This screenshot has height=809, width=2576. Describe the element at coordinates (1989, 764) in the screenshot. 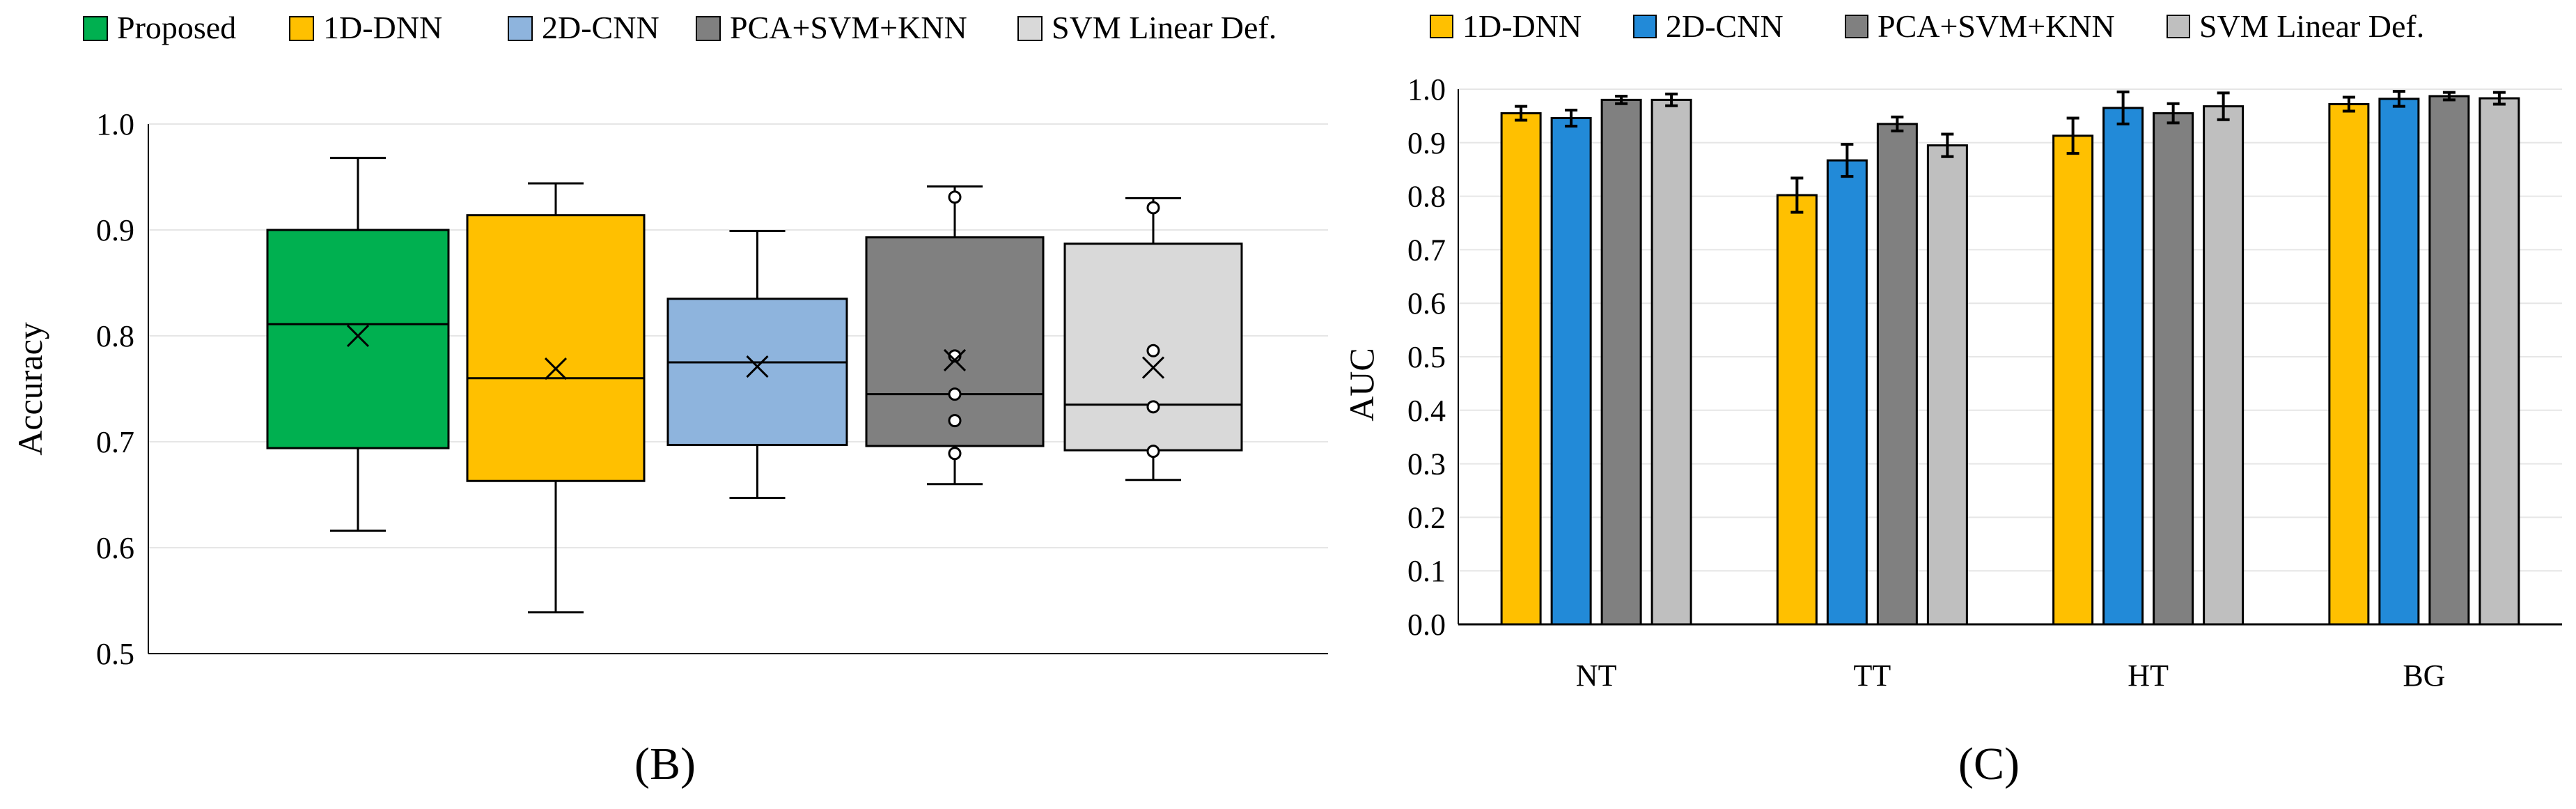

I see `panel-label-c: (C)` at that location.